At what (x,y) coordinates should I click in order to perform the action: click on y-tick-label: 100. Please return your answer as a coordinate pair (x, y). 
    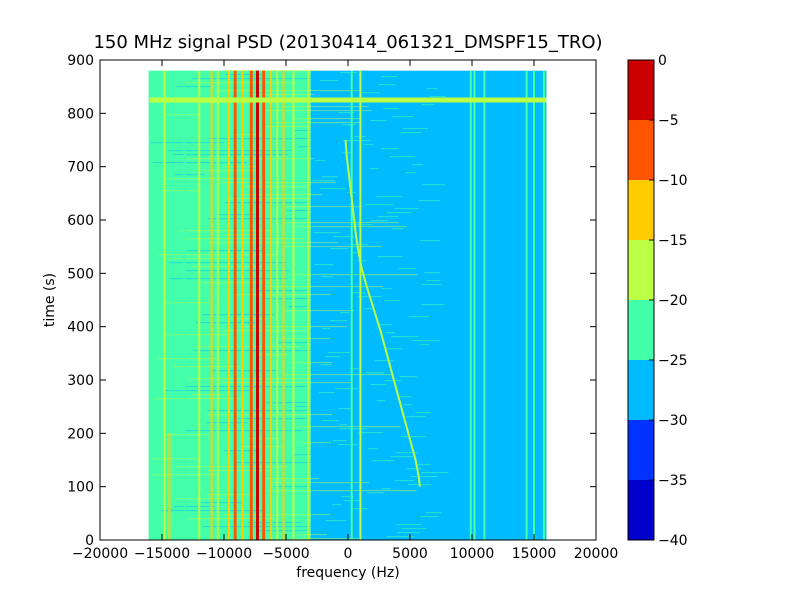
    Looking at the image, I should click on (80, 488).